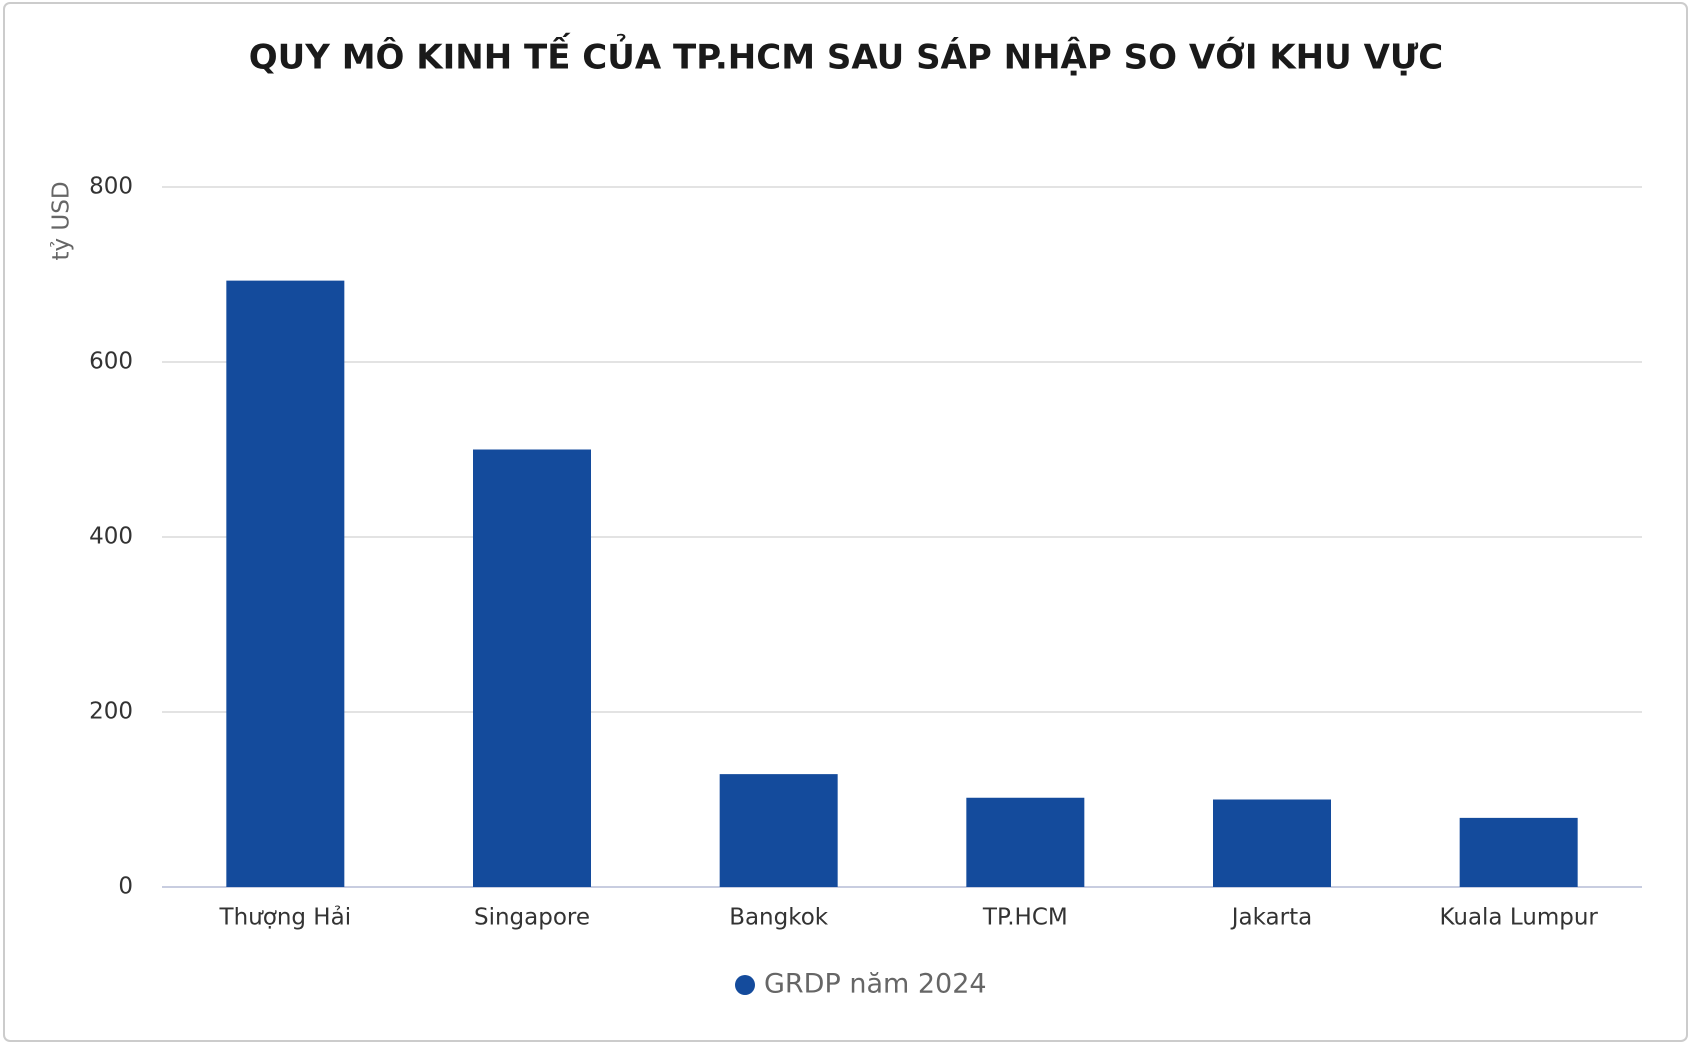  I want to click on y-tick-label: 600, so click(111, 362).